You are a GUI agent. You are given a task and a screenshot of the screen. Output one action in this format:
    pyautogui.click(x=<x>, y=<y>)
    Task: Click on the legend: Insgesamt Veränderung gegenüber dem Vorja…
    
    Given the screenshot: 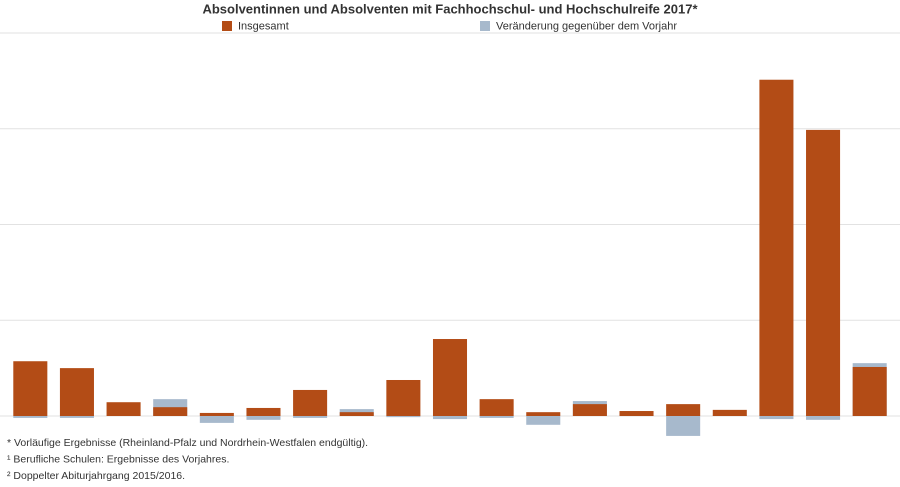 What is the action you would take?
    pyautogui.click(x=449, y=26)
    